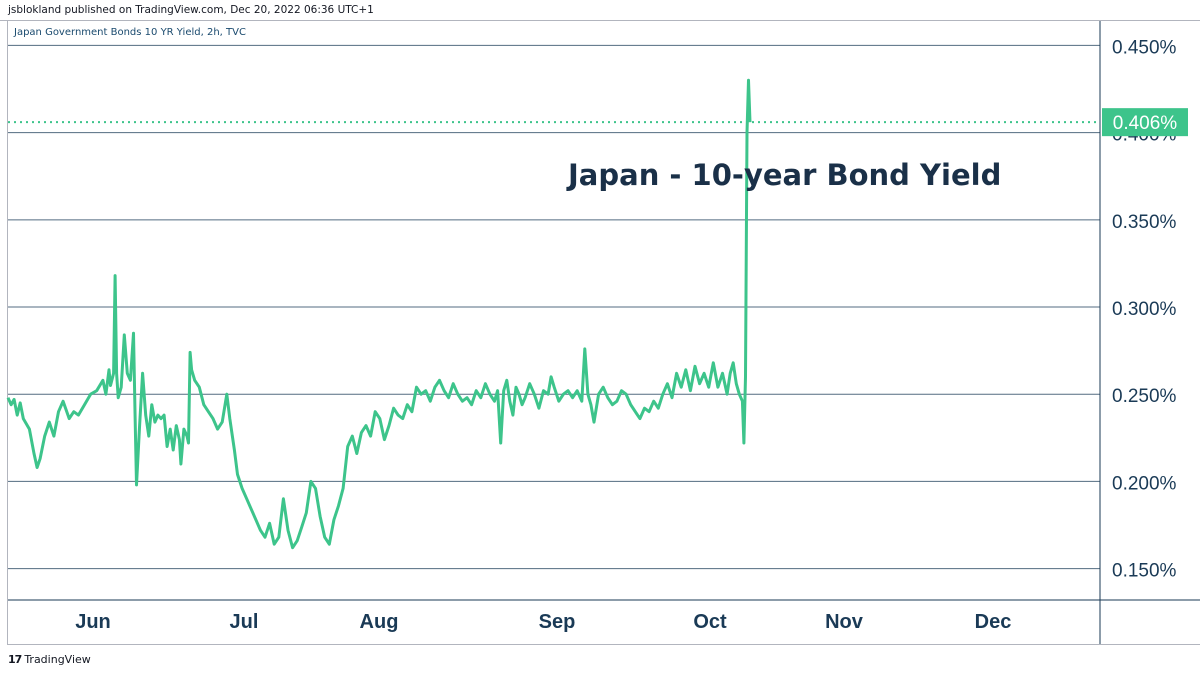 The height and width of the screenshot is (673, 1200). Describe the element at coordinates (1144, 309) in the screenshot. I see `y-tick-label: 0.300%` at that location.